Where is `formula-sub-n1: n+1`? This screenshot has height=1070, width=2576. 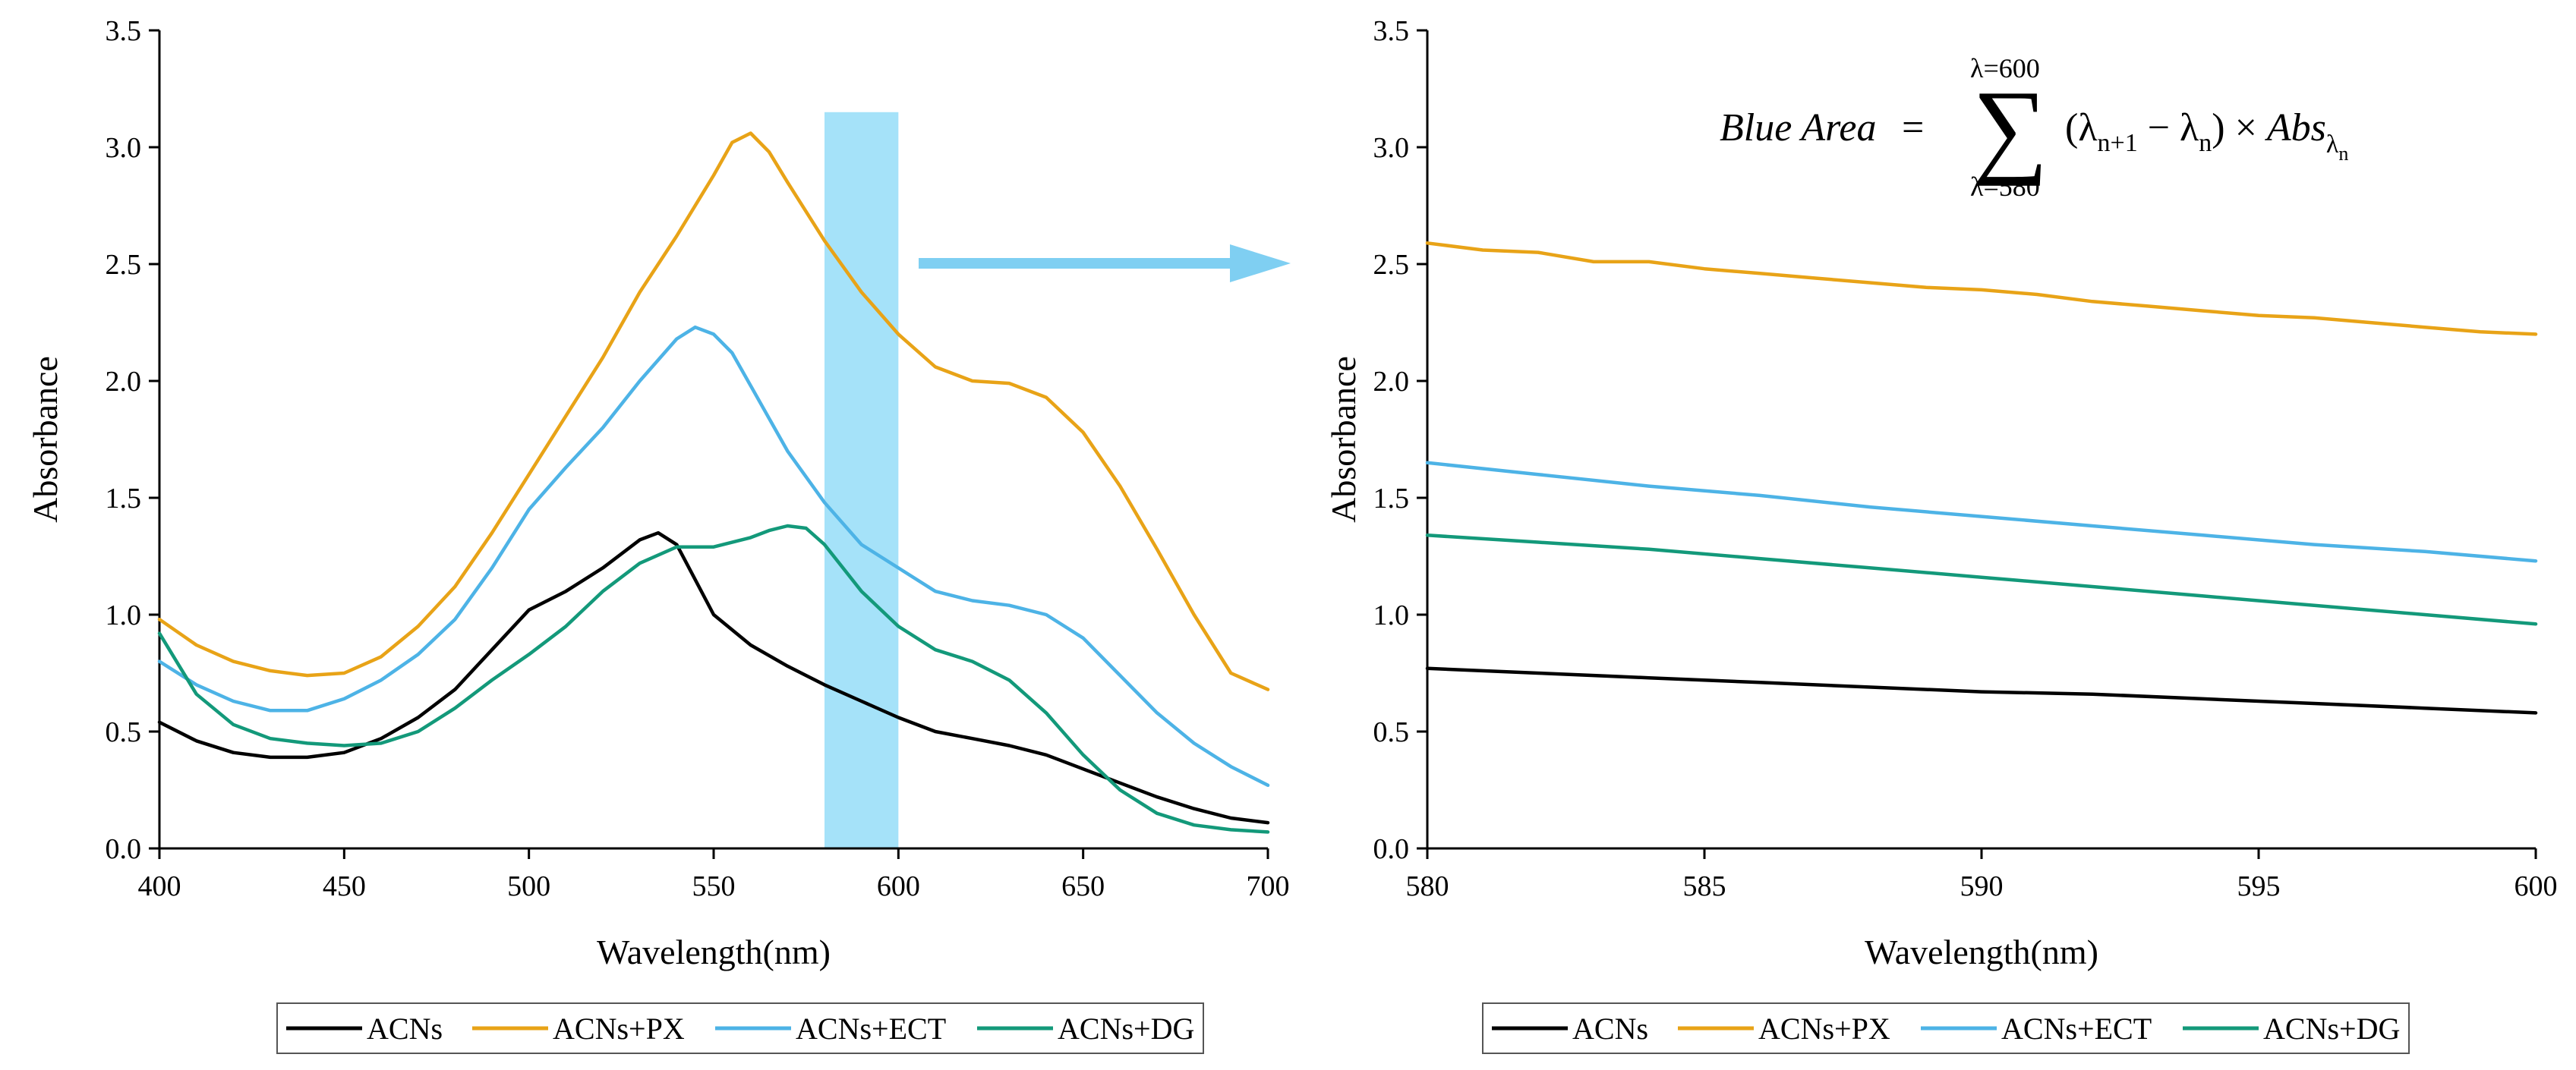 formula-sub-n1: n+1 is located at coordinates (2118, 143).